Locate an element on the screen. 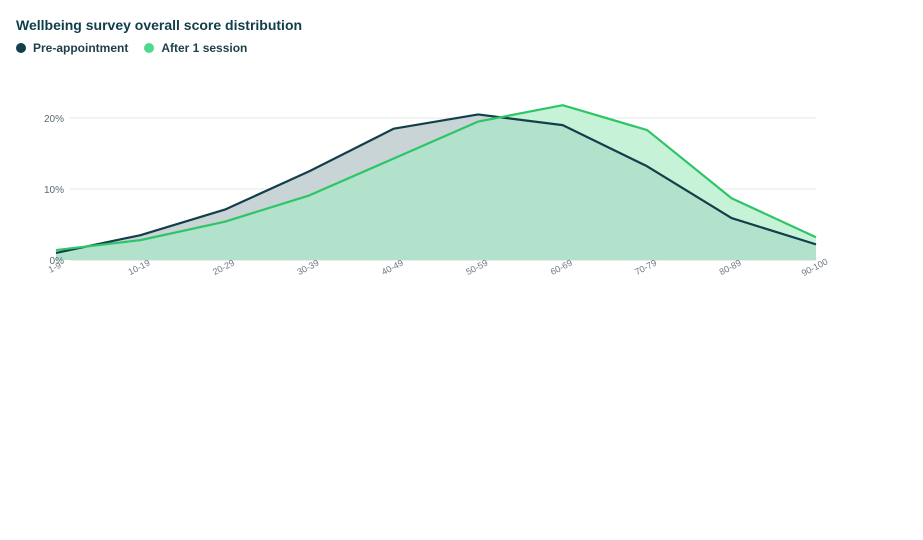 The width and height of the screenshot is (923, 540). y-tick-label: 0% is located at coordinates (57, 261).